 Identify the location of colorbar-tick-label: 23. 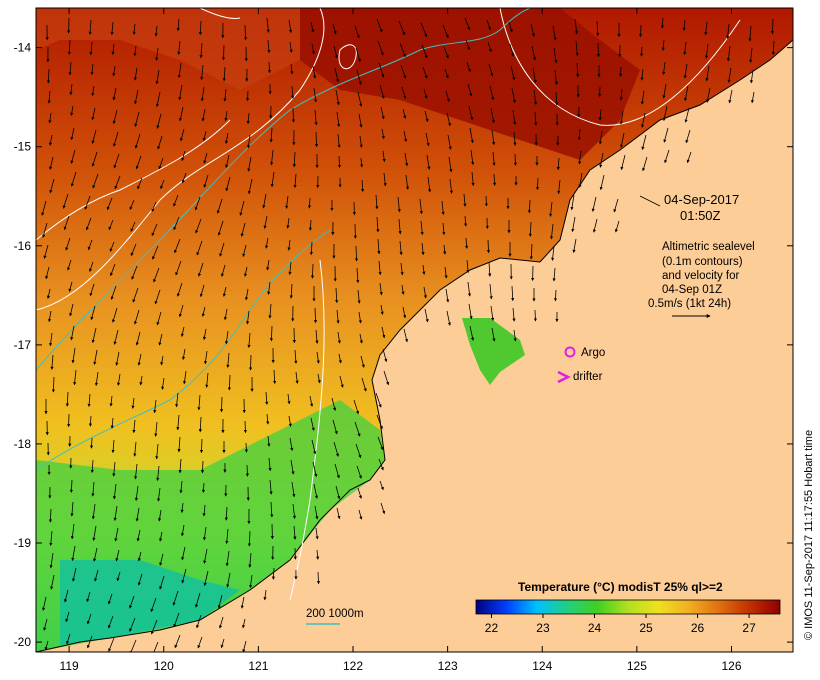
(543, 628).